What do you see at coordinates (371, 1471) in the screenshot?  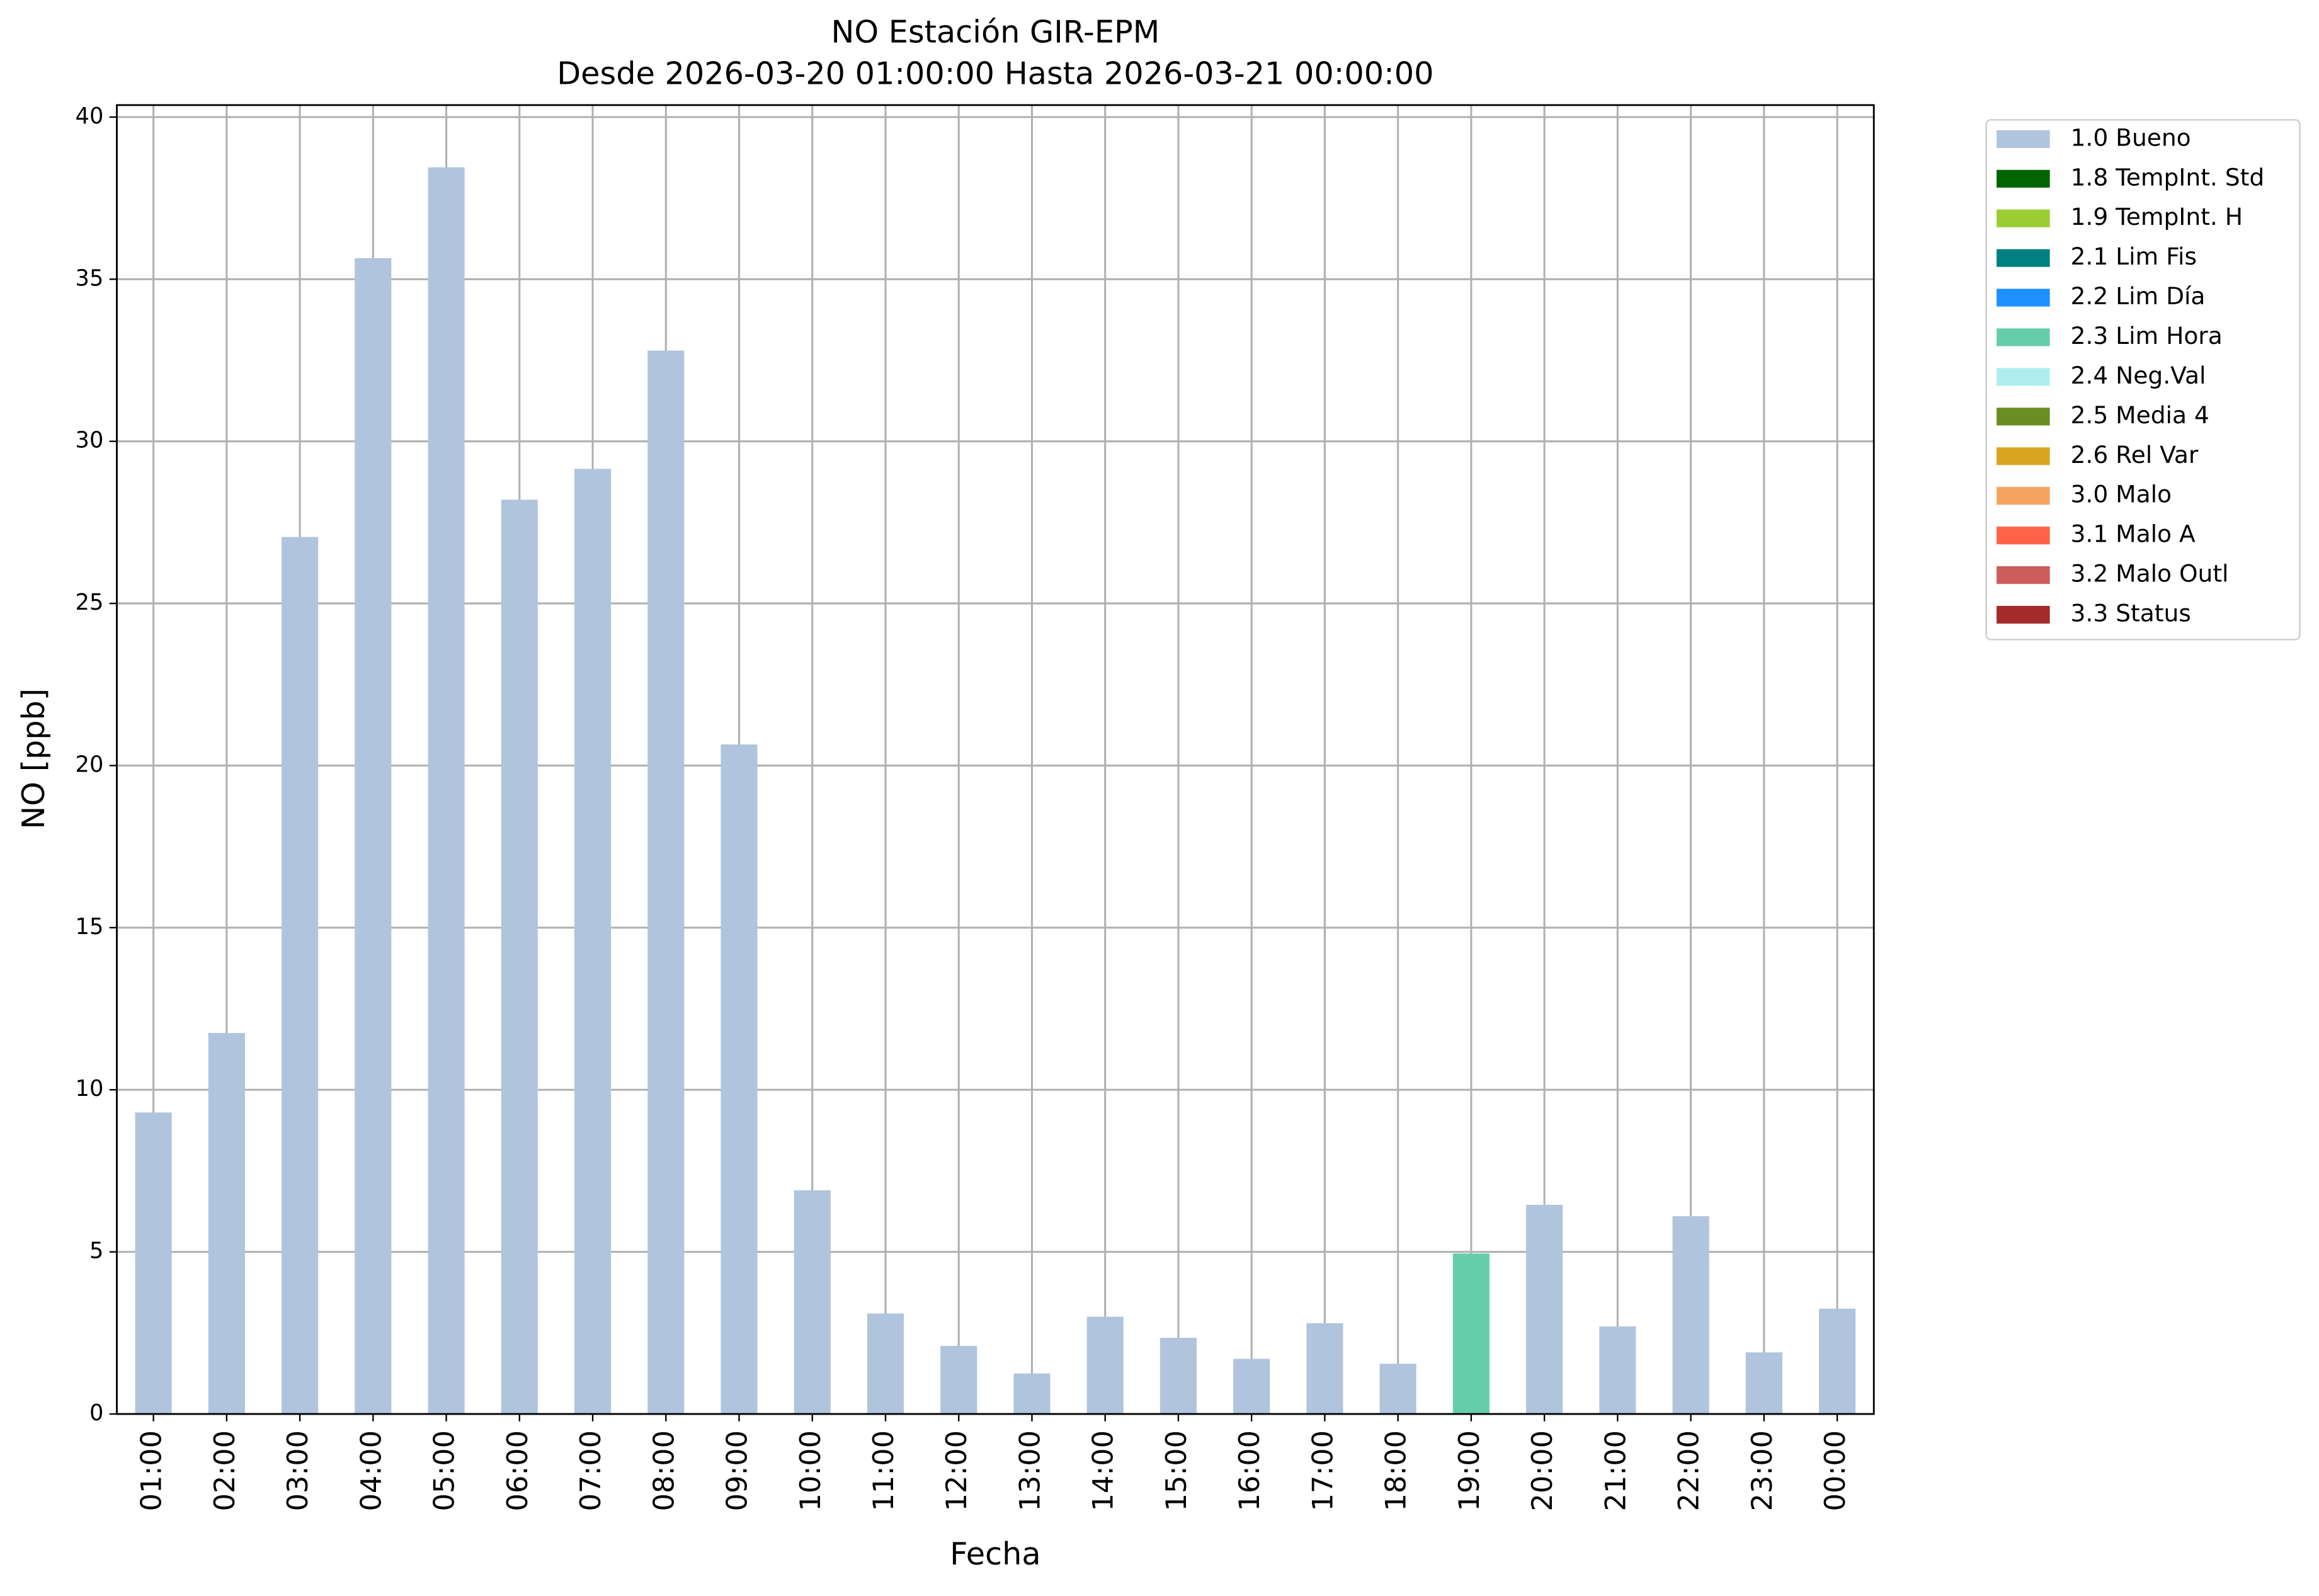 I see `x-tick-label: 04:00` at bounding box center [371, 1471].